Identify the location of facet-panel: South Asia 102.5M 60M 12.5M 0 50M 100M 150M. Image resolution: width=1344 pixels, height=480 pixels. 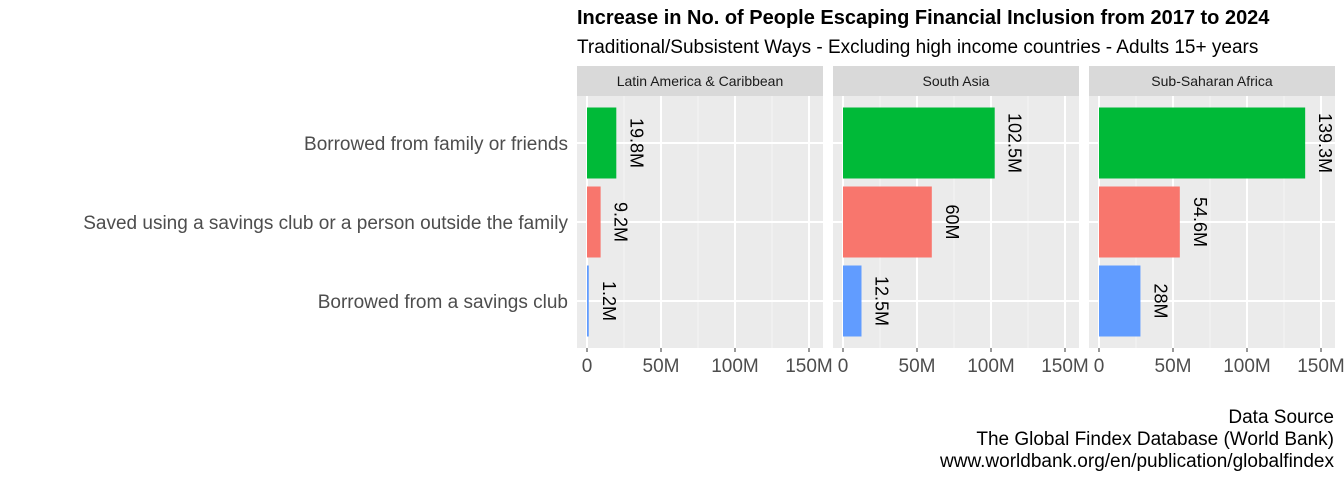
(961, 221).